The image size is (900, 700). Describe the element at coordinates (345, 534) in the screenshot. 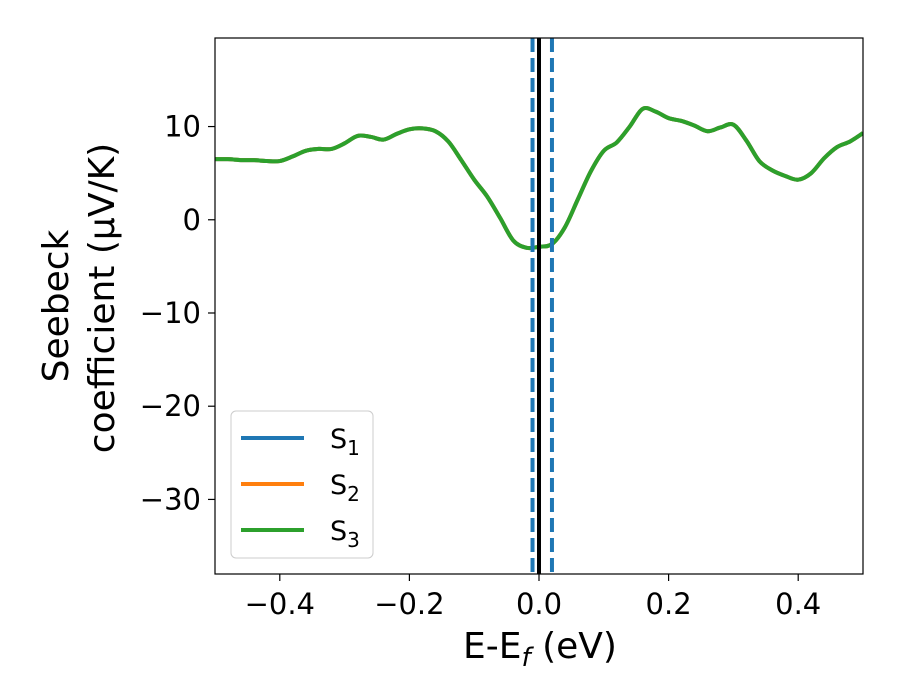

I see `legend-label: S3` at that location.